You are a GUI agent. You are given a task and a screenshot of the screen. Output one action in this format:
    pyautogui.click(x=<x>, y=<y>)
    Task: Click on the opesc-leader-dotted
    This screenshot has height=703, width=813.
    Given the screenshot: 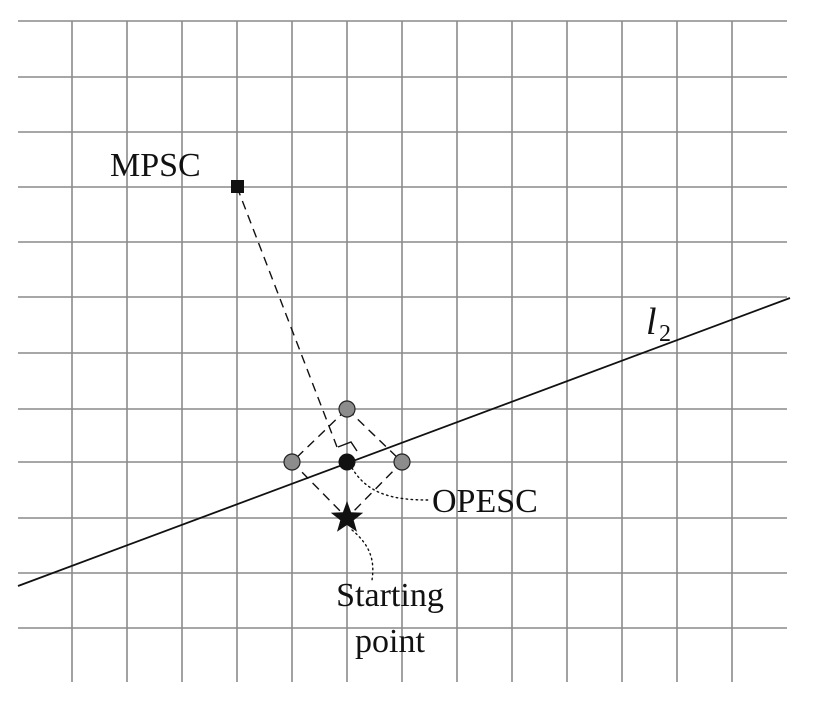 What is the action you would take?
    pyautogui.click(x=390, y=484)
    